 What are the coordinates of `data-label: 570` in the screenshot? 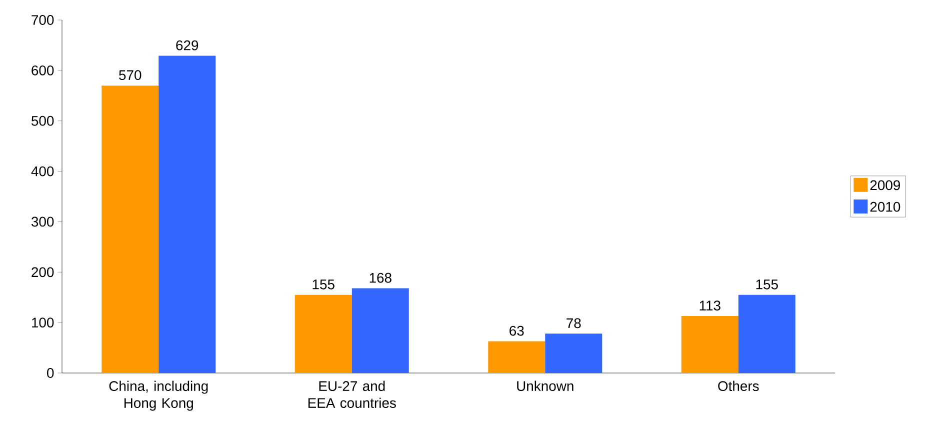 It's located at (130, 75).